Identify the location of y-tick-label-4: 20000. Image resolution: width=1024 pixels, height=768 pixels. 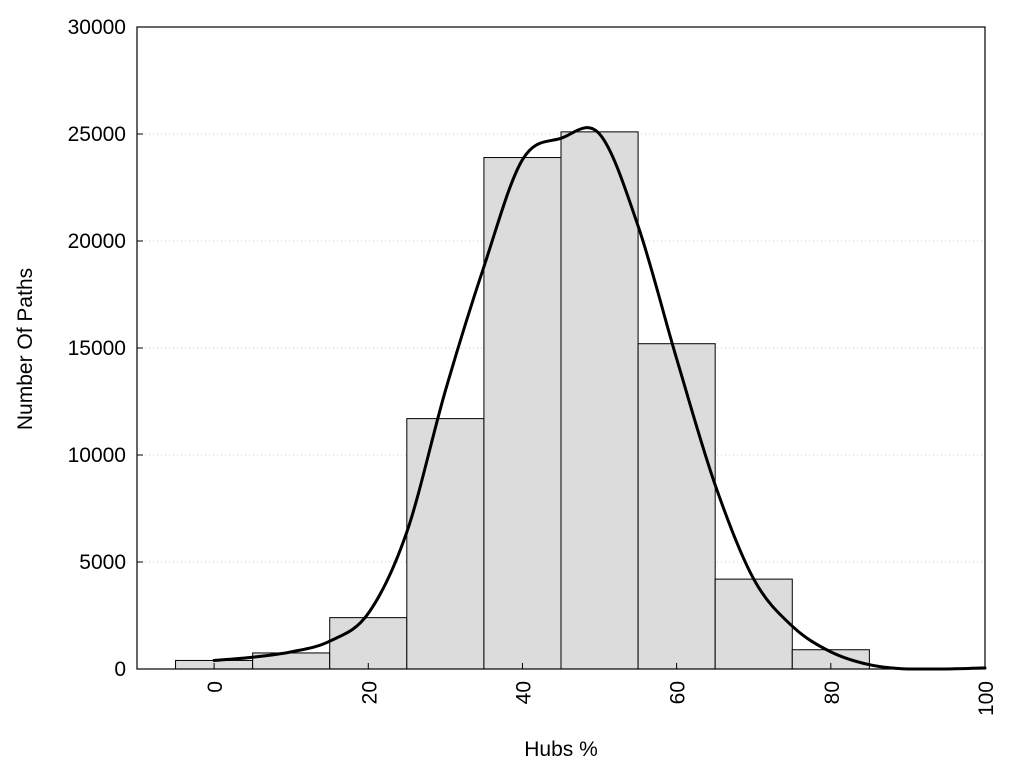
(97, 241).